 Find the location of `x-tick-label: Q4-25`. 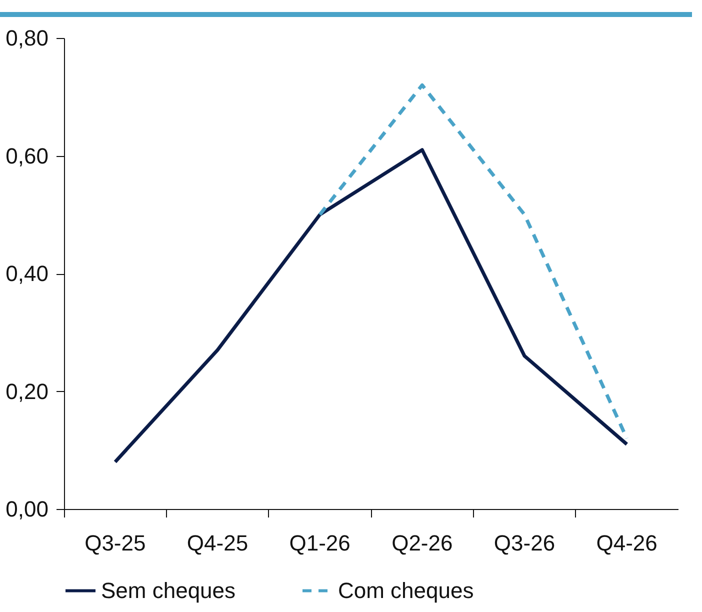

x-tick-label: Q4-25 is located at coordinates (217, 543).